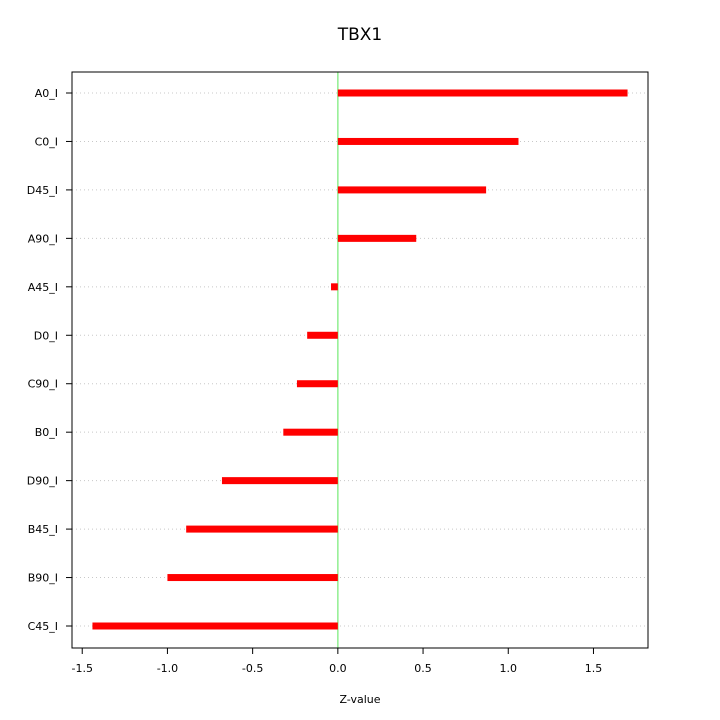 The width and height of the screenshot is (720, 720). What do you see at coordinates (43, 529) in the screenshot?
I see `y-tick-label: B45_I` at bounding box center [43, 529].